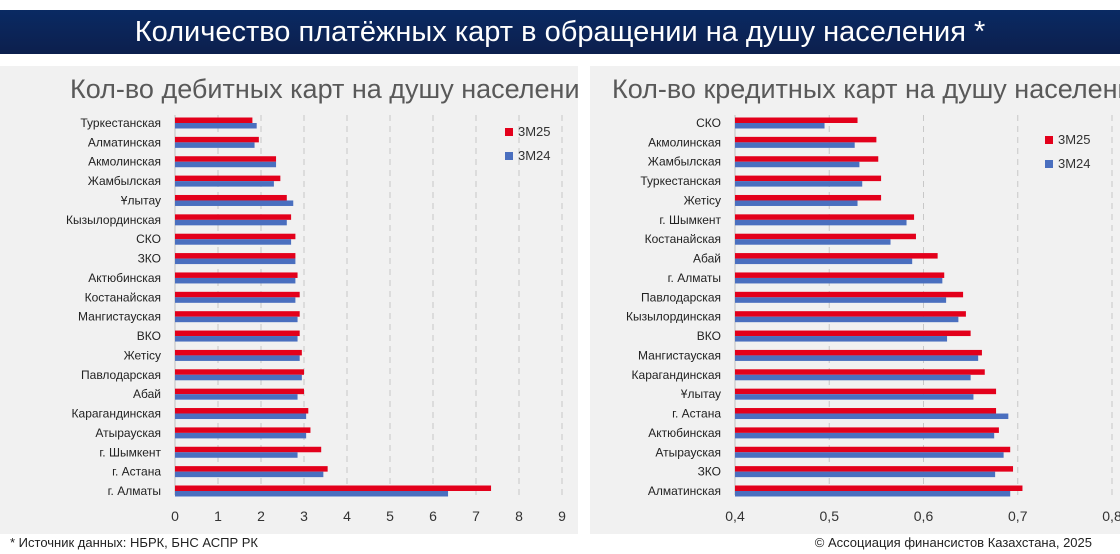 The image size is (1120, 554). Describe the element at coordinates (218, 516) in the screenshot. I see `x-tick-label: 1` at that location.